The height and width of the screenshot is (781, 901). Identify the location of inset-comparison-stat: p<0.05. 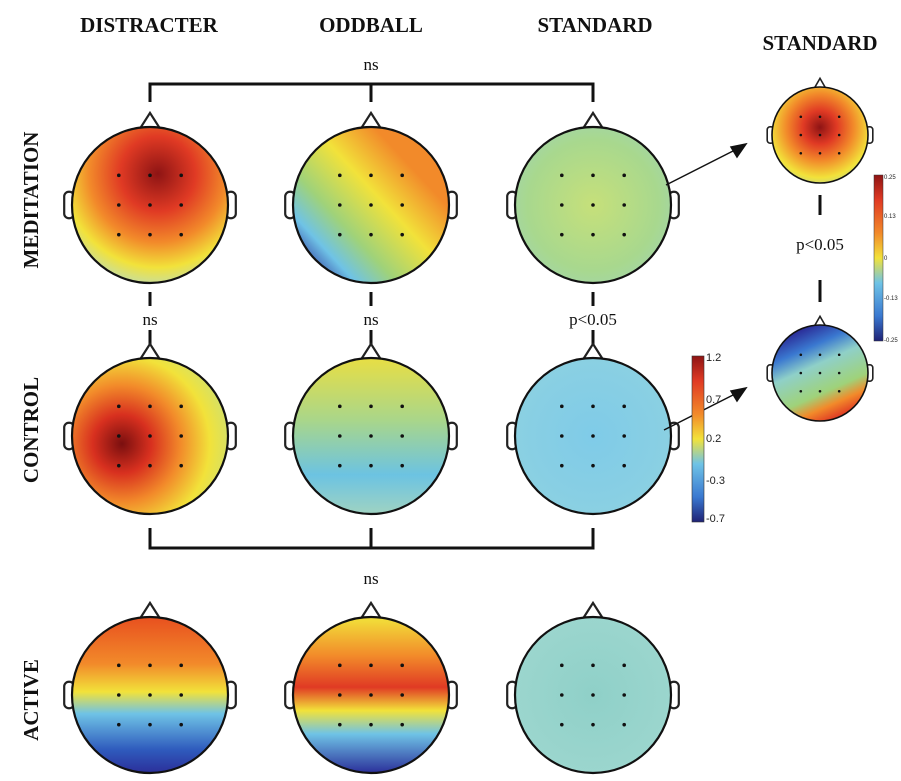
(820, 244).